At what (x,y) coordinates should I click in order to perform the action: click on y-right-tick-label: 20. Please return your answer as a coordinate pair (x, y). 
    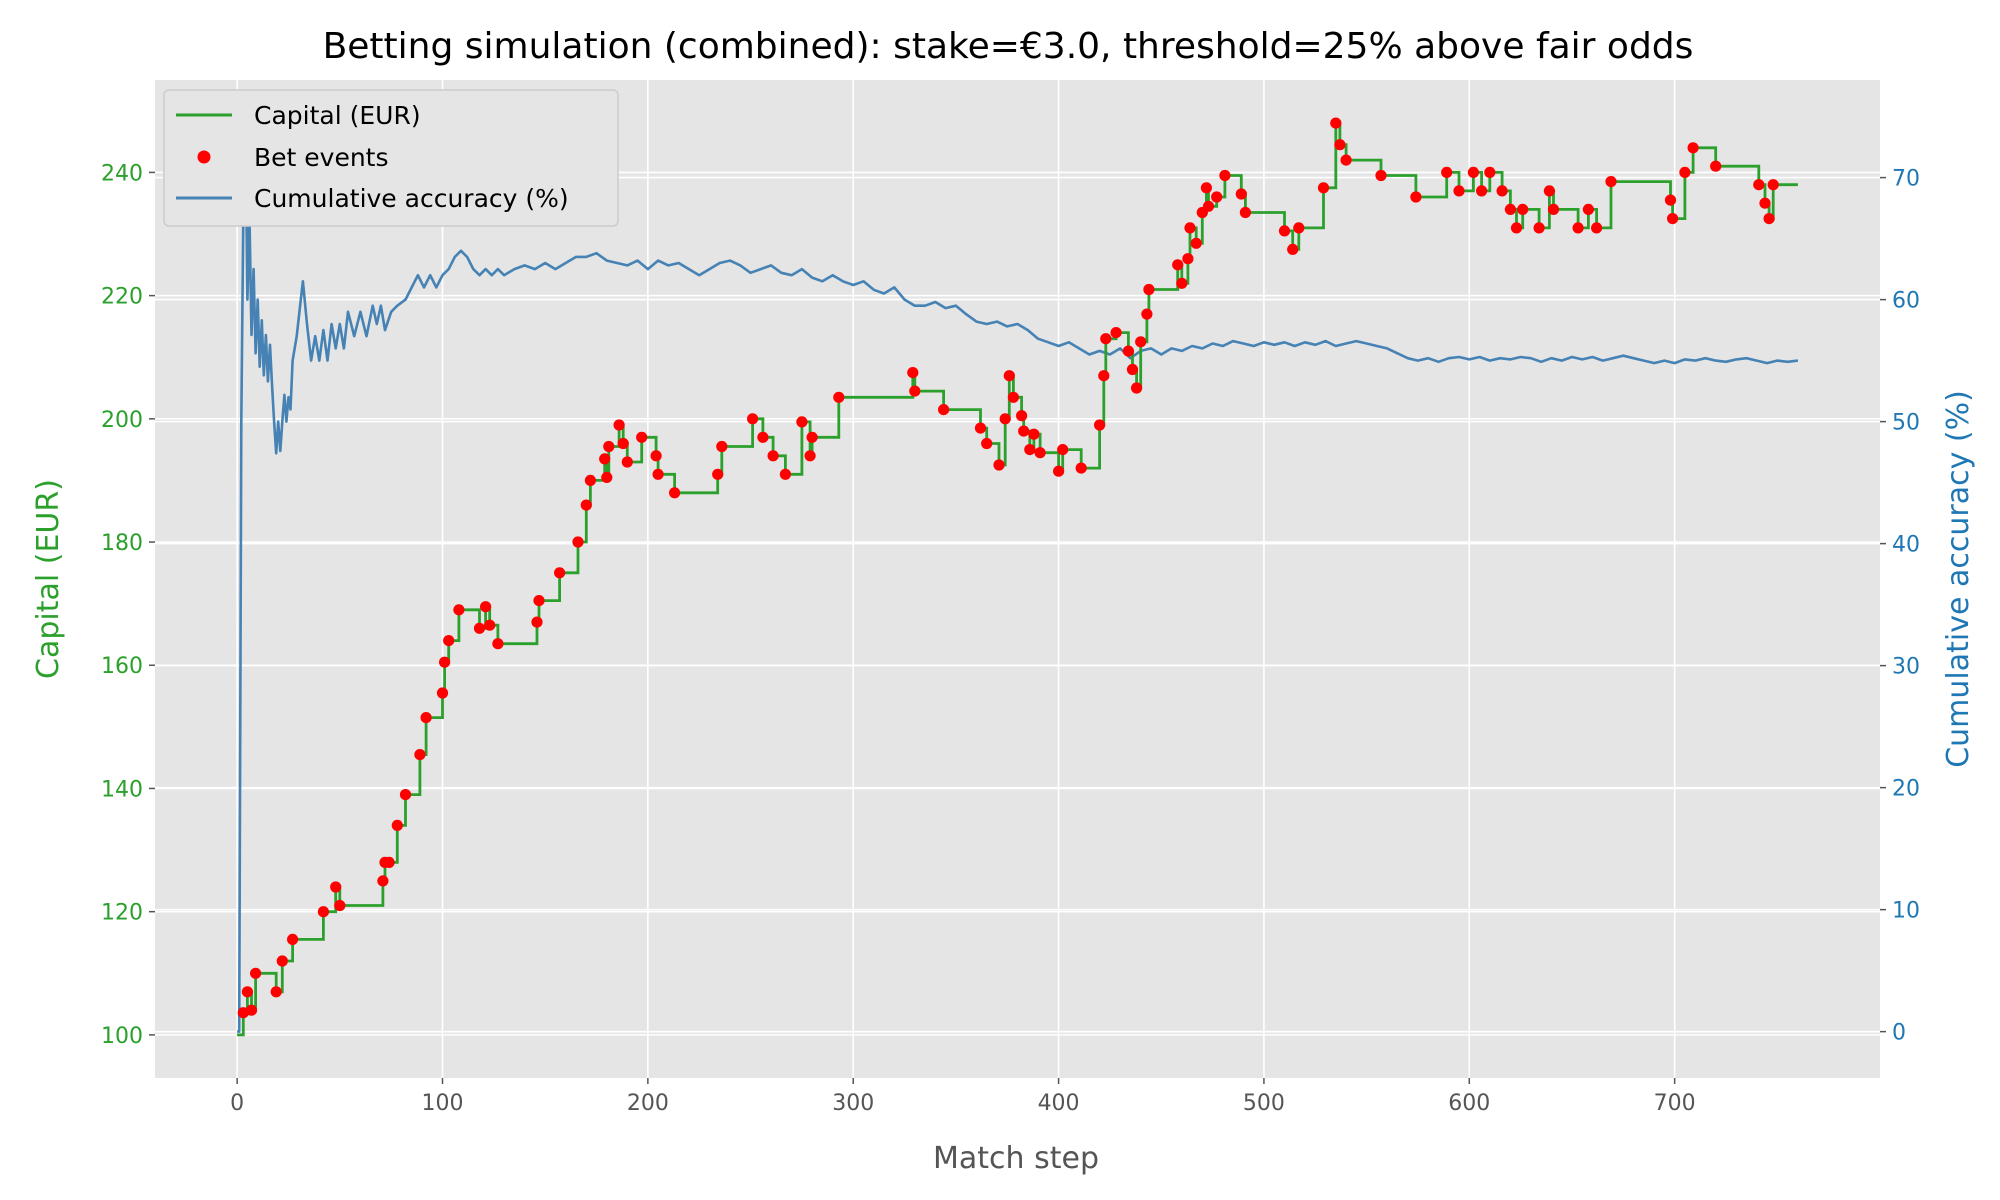
    Looking at the image, I should click on (1906, 789).